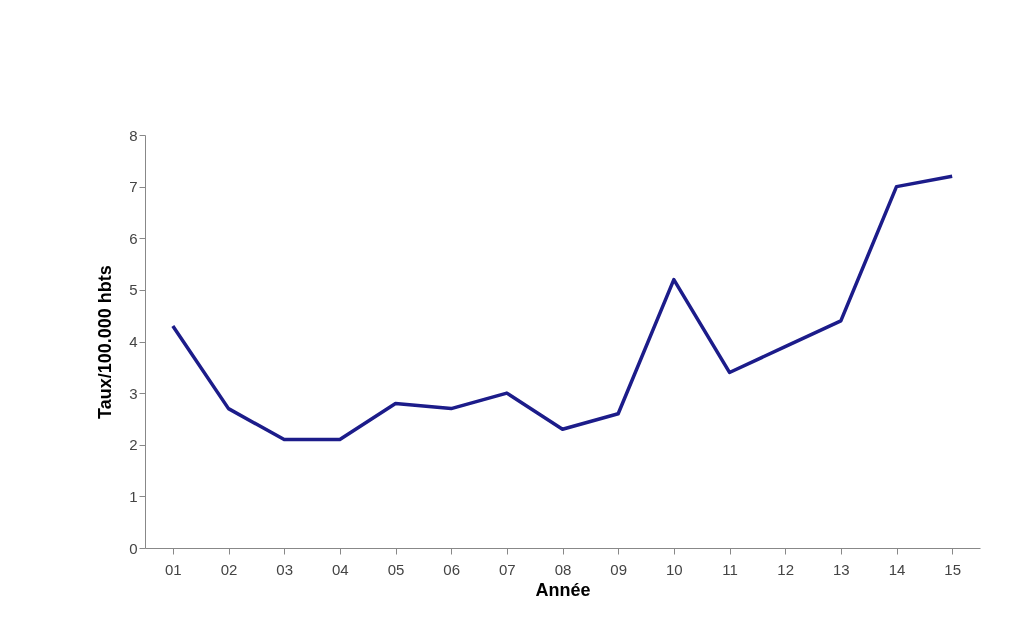  What do you see at coordinates (452, 569) in the screenshot?
I see `x-tick-label: 06` at bounding box center [452, 569].